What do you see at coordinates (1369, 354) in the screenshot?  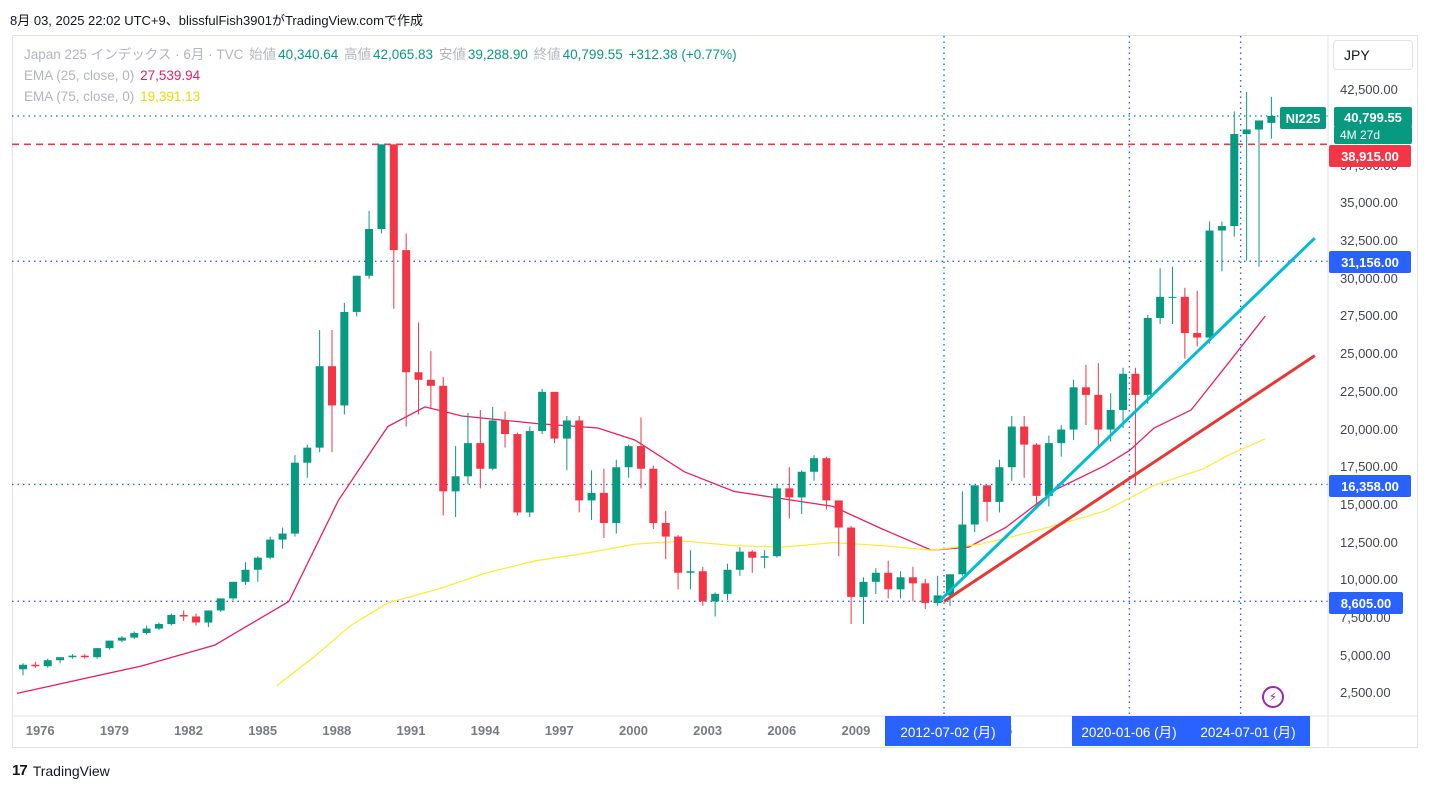 I see `price-axis-label: 25,000.00` at bounding box center [1369, 354].